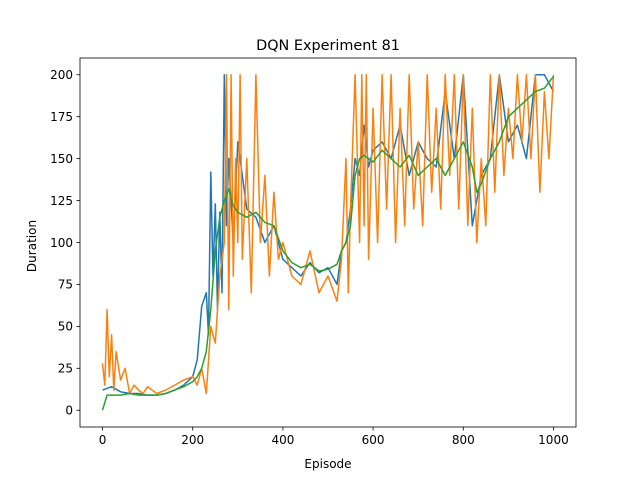 The width and height of the screenshot is (640, 480). Describe the element at coordinates (32, 246) in the screenshot. I see `y-axis-label: Duration` at that location.